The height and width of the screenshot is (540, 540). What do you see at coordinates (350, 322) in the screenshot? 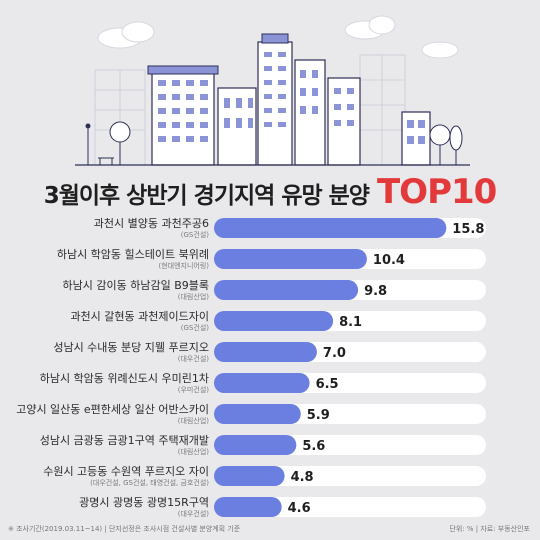
I see `value-label: 8.1` at bounding box center [350, 322].